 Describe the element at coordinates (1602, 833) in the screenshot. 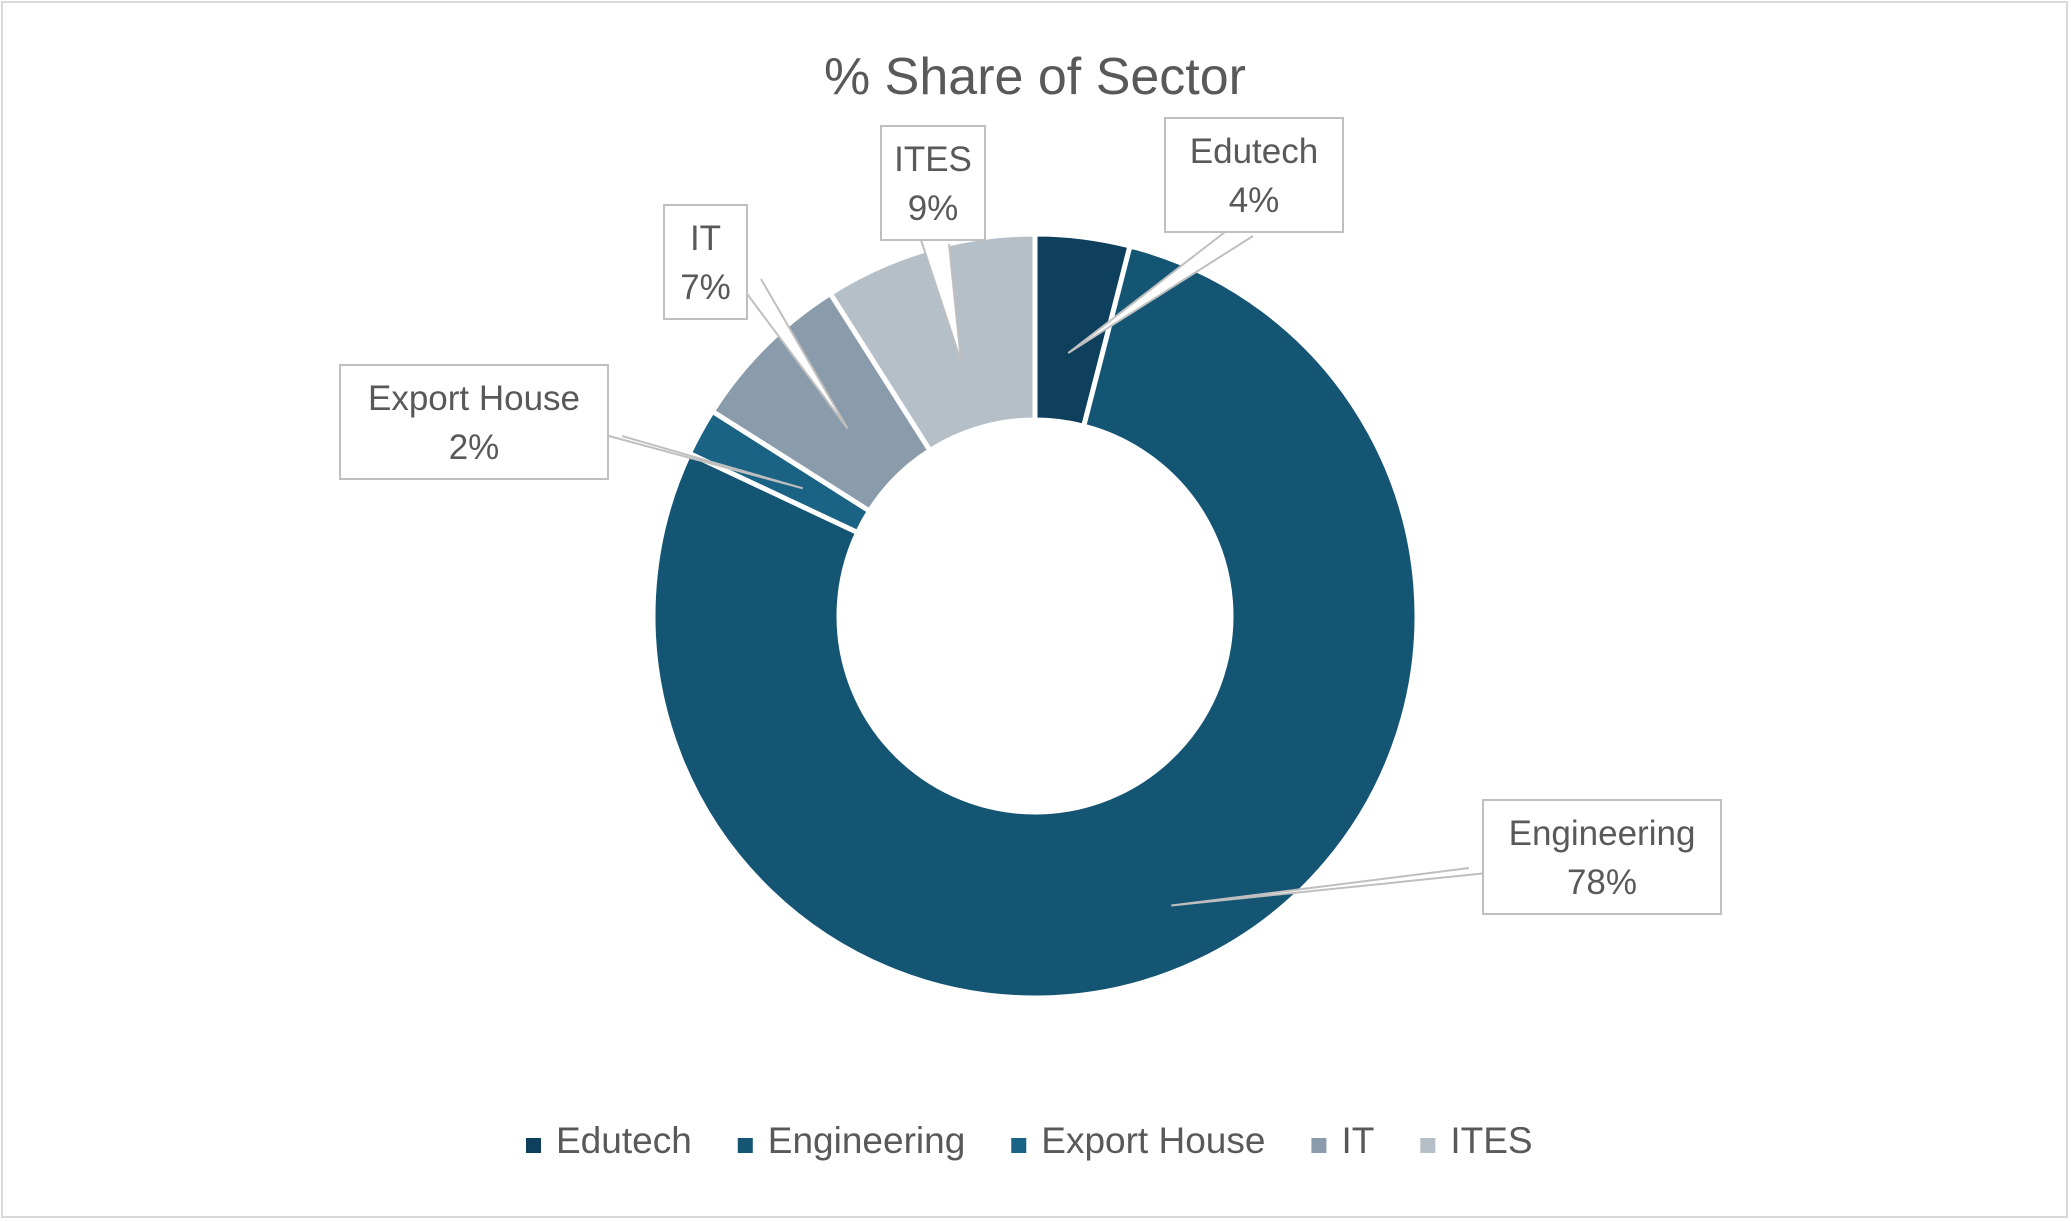

I see `label-category-engineering: Engineering` at that location.